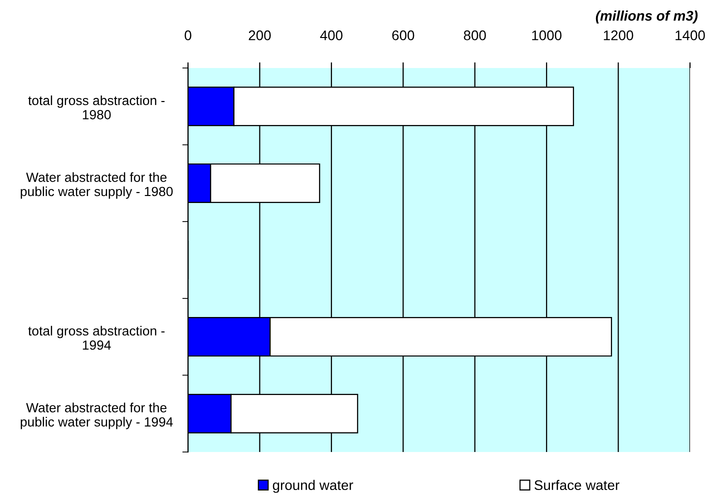 This screenshot has width=709, height=504. I want to click on x-tick-label: 0, so click(188, 35).